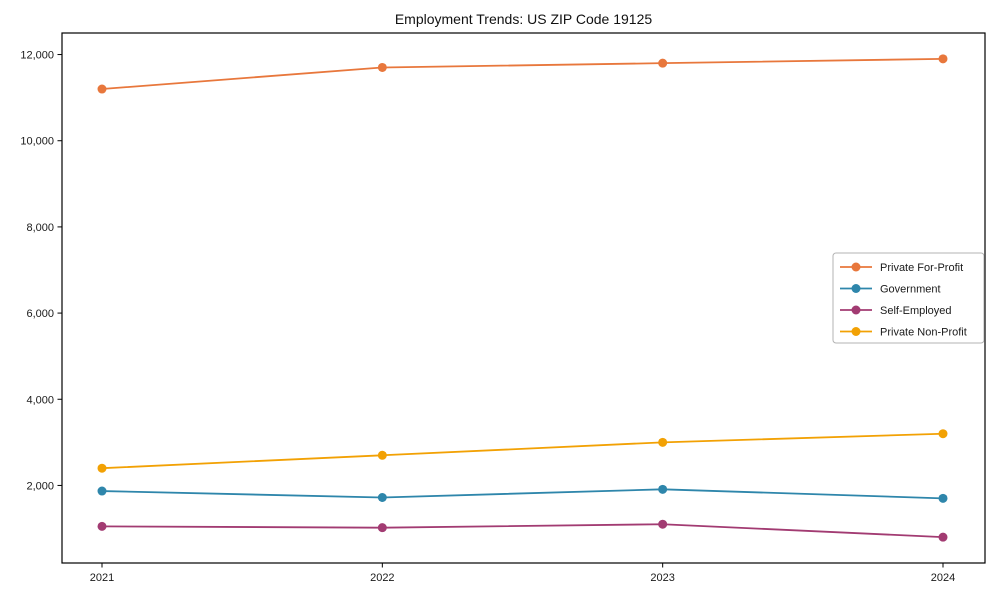 The image size is (1000, 600). Describe the element at coordinates (40, 228) in the screenshot. I see `y-tick-label: 8,000` at that location.